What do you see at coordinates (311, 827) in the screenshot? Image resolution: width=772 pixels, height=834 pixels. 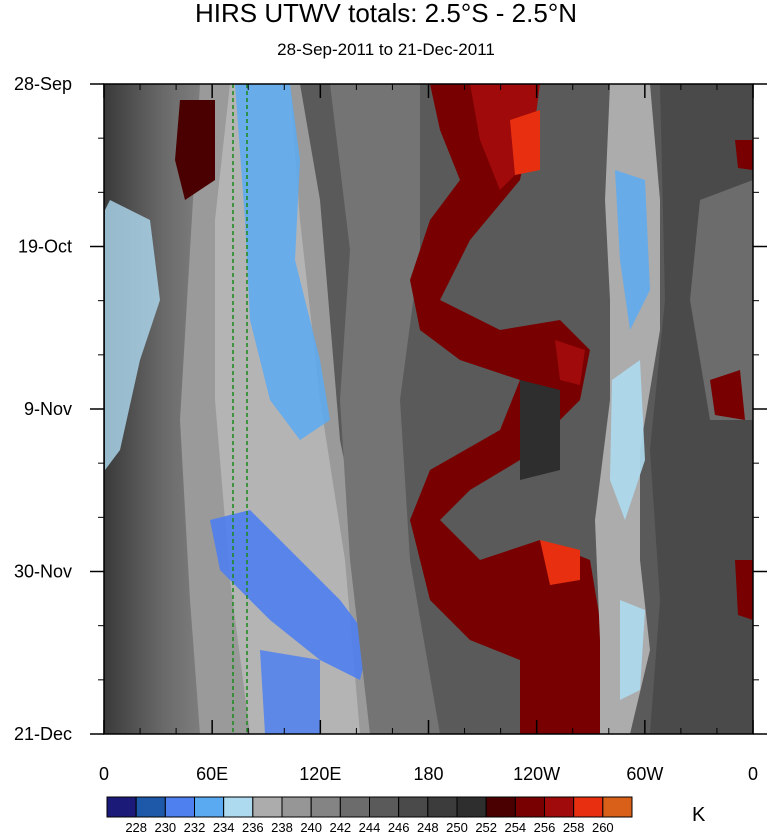 I see `colorbar-label: 240` at bounding box center [311, 827].